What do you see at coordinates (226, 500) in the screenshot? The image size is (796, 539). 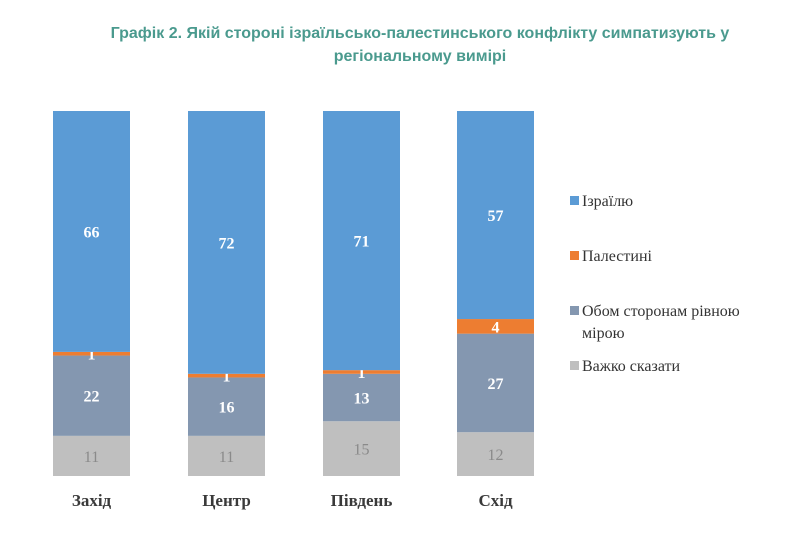 I see `category-label: Центр` at bounding box center [226, 500].